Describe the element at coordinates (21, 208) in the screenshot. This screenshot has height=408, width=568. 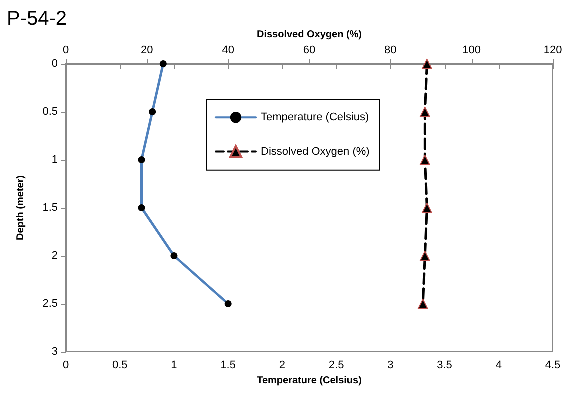
I see `y-axis-title: Depth (meter)` at that location.